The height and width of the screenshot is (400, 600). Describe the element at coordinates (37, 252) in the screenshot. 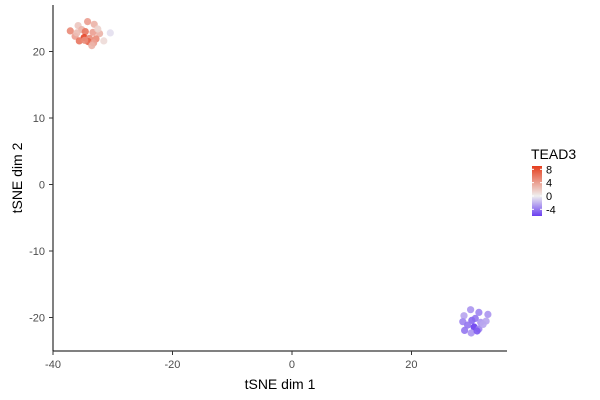

I see `y-tick-label: -10` at that location.